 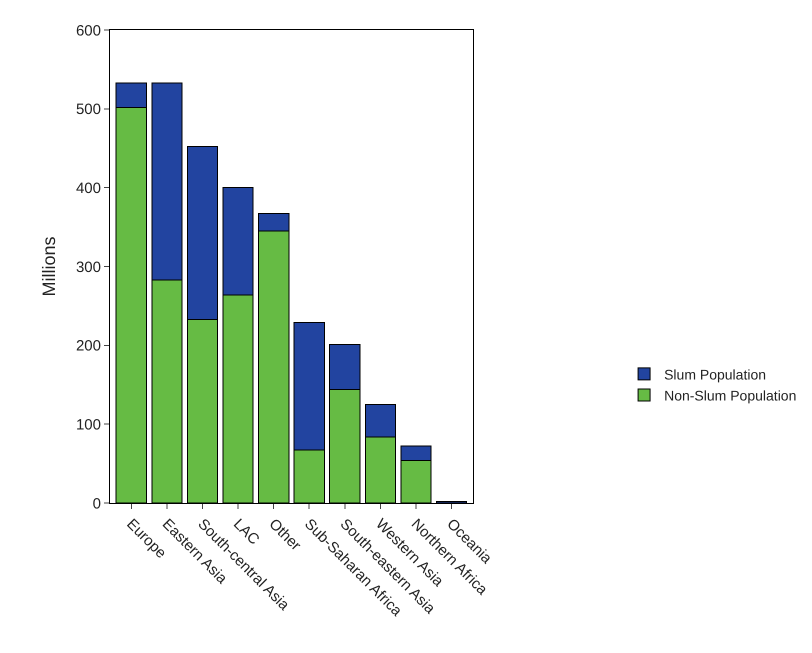 I want to click on y-axis-title: Millions, so click(x=49, y=266).